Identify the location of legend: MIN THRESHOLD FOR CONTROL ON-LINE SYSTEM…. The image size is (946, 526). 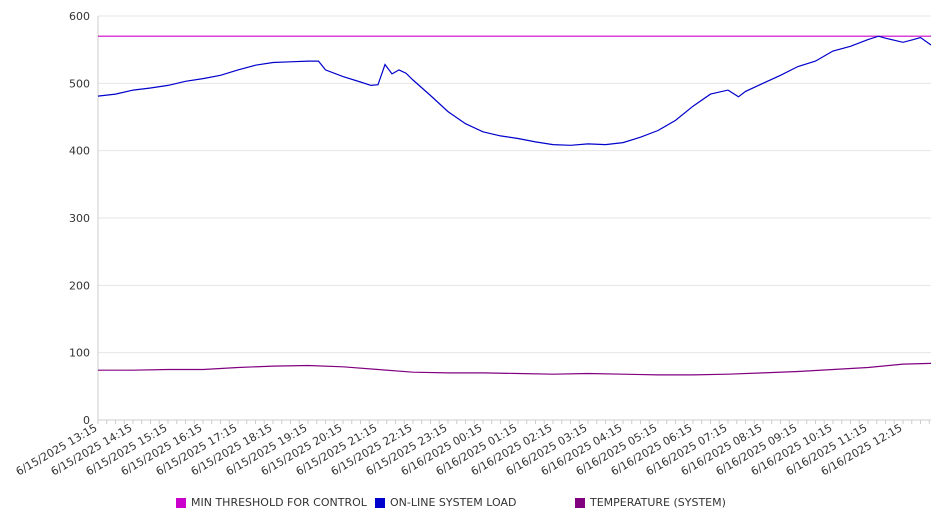
(473, 506).